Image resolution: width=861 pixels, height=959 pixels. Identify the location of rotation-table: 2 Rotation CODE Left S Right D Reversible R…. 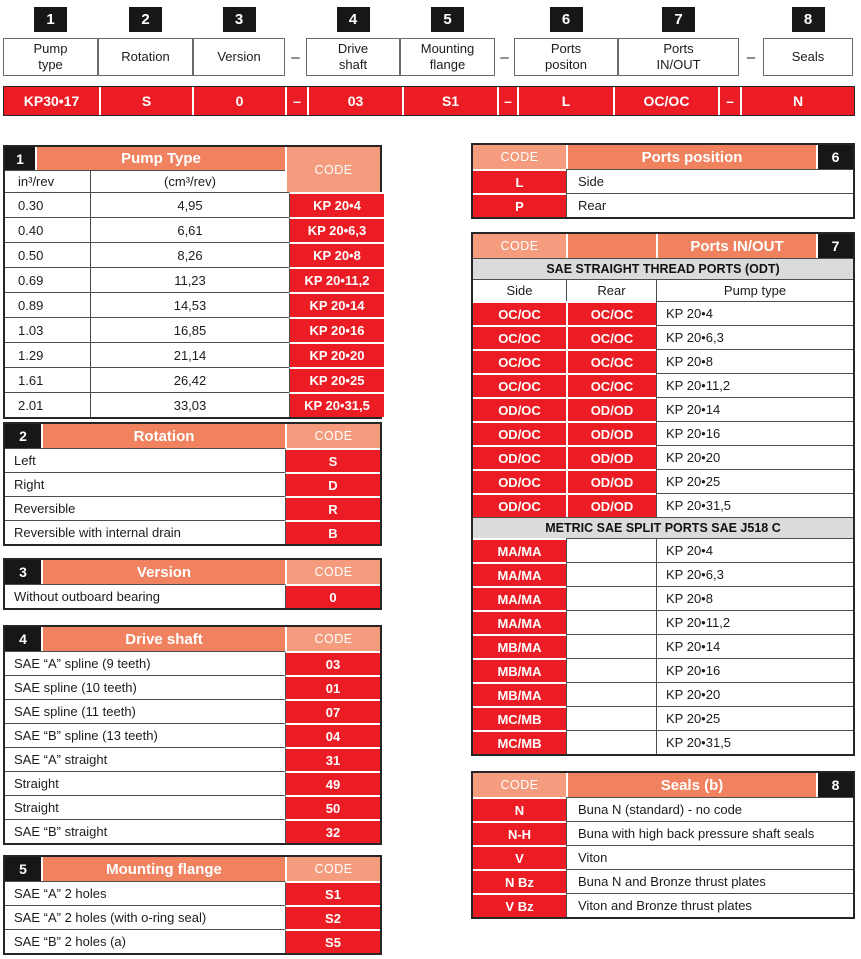
(192, 484).